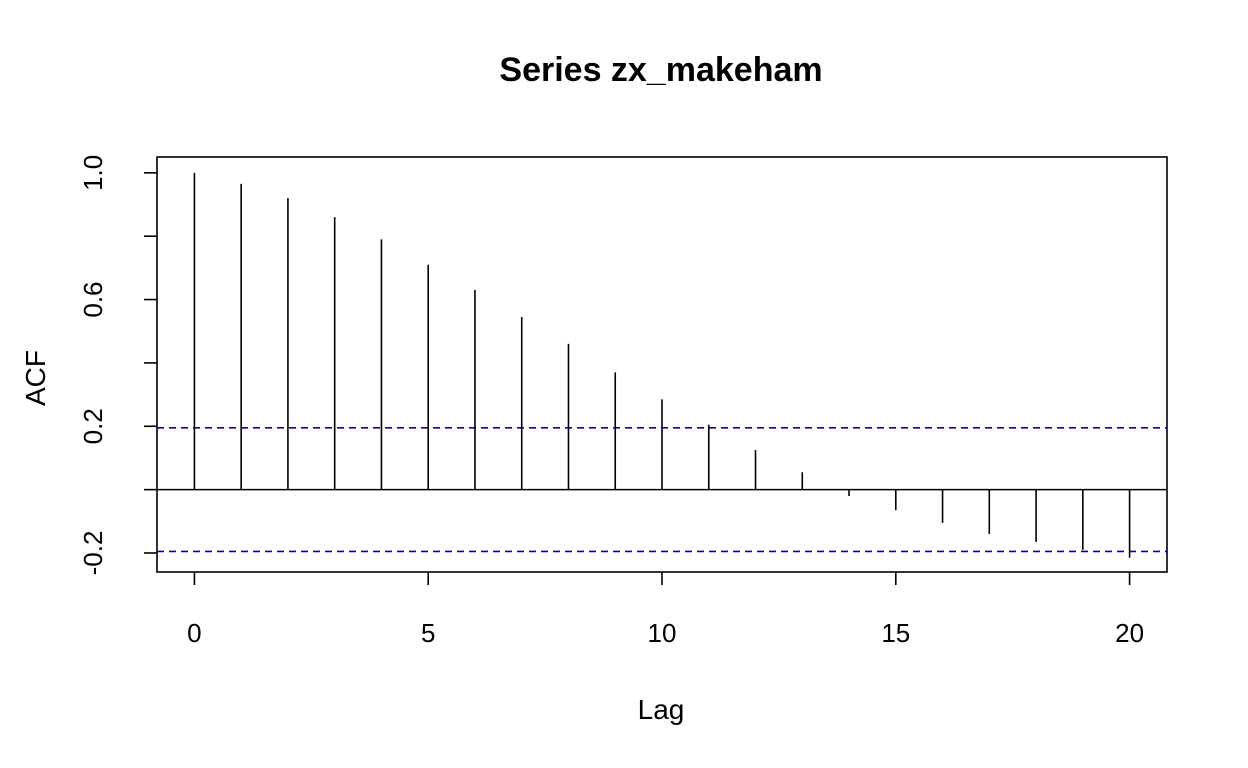 The height and width of the screenshot is (768, 1248). I want to click on y-axis-label: ACF, so click(35, 378).